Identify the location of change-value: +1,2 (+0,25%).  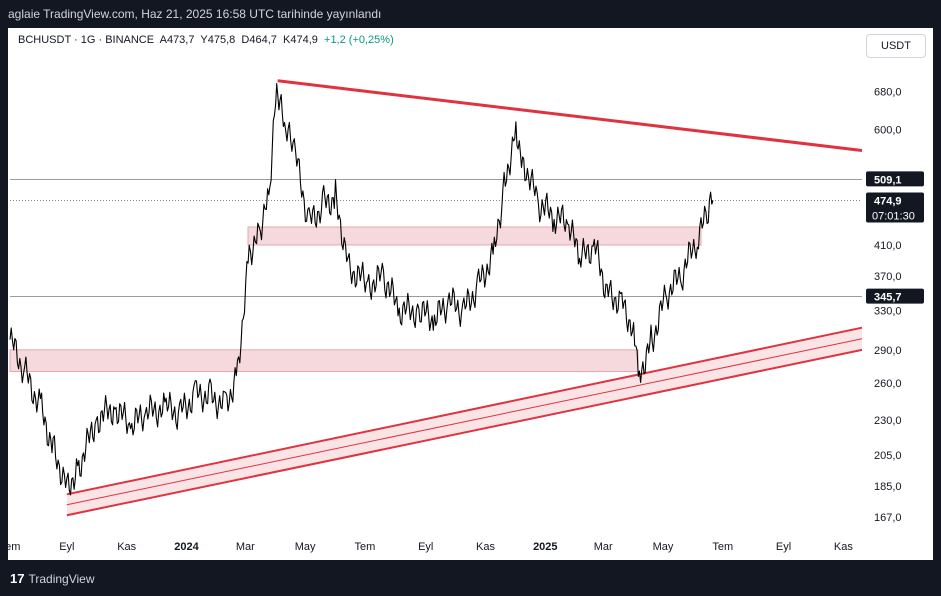
(359, 40).